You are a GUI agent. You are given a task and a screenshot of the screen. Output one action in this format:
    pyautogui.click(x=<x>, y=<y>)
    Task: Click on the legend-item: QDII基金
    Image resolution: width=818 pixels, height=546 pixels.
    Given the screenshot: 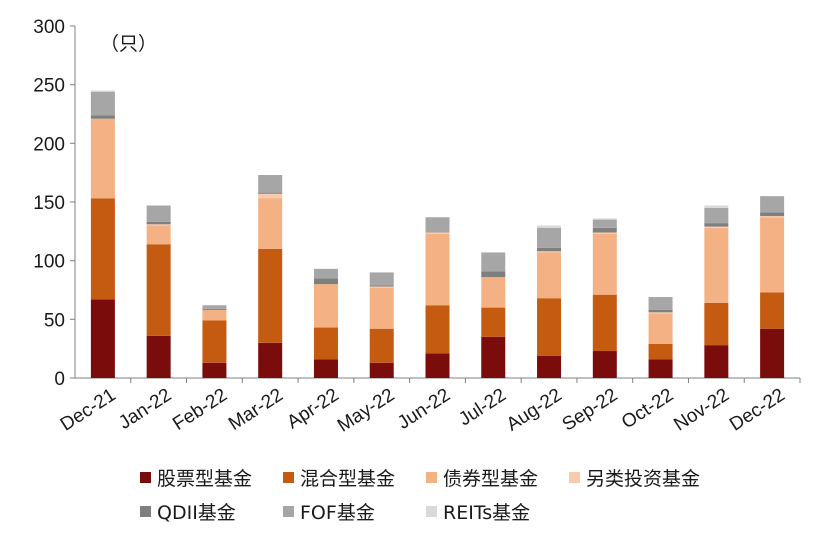 What is the action you would take?
    pyautogui.click(x=211, y=511)
    